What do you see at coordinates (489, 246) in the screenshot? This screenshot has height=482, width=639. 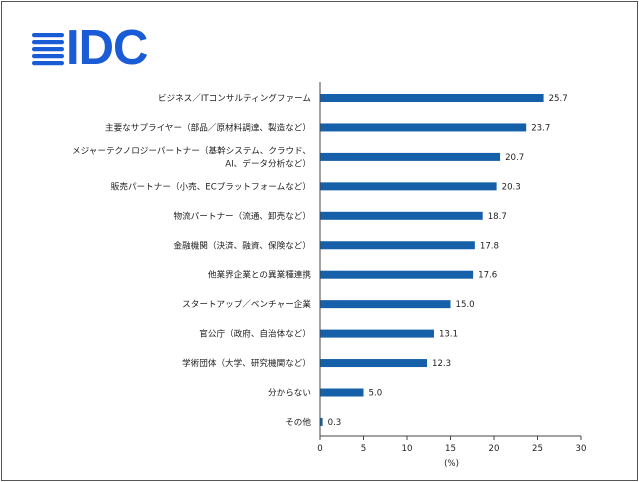 I see `value-label: 17.8` at bounding box center [489, 246].